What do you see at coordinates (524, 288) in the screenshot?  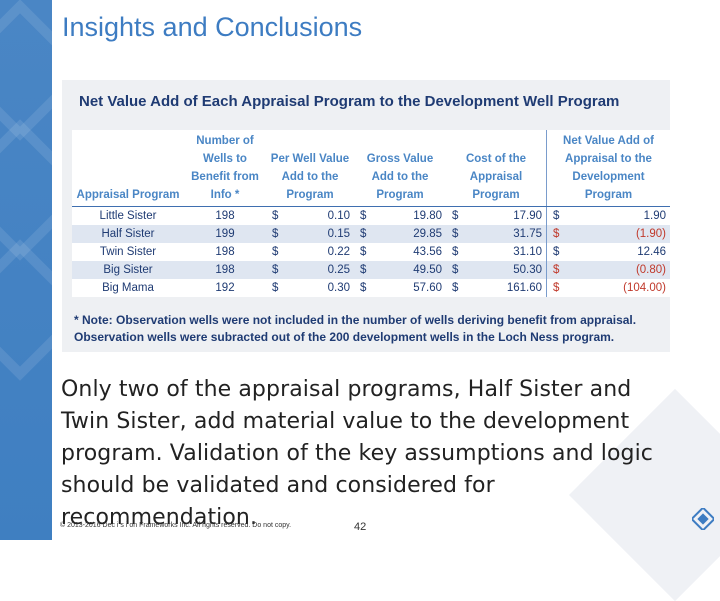 I see `cell-value: 161.60` at bounding box center [524, 288].